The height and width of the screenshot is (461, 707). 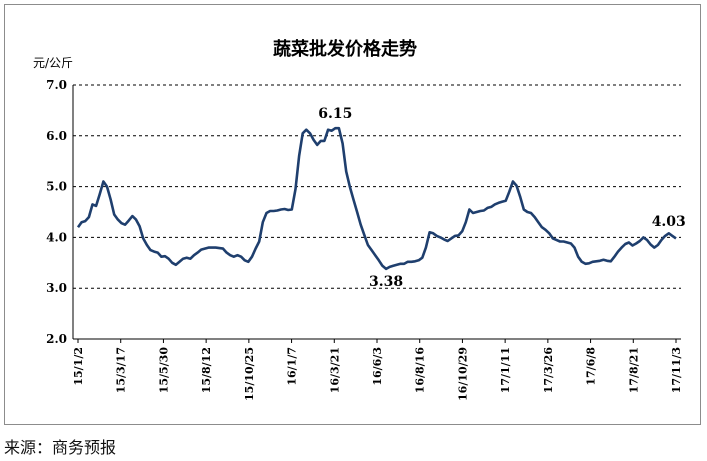 I want to click on x-tick-label: 17/3/26, so click(x=548, y=370).